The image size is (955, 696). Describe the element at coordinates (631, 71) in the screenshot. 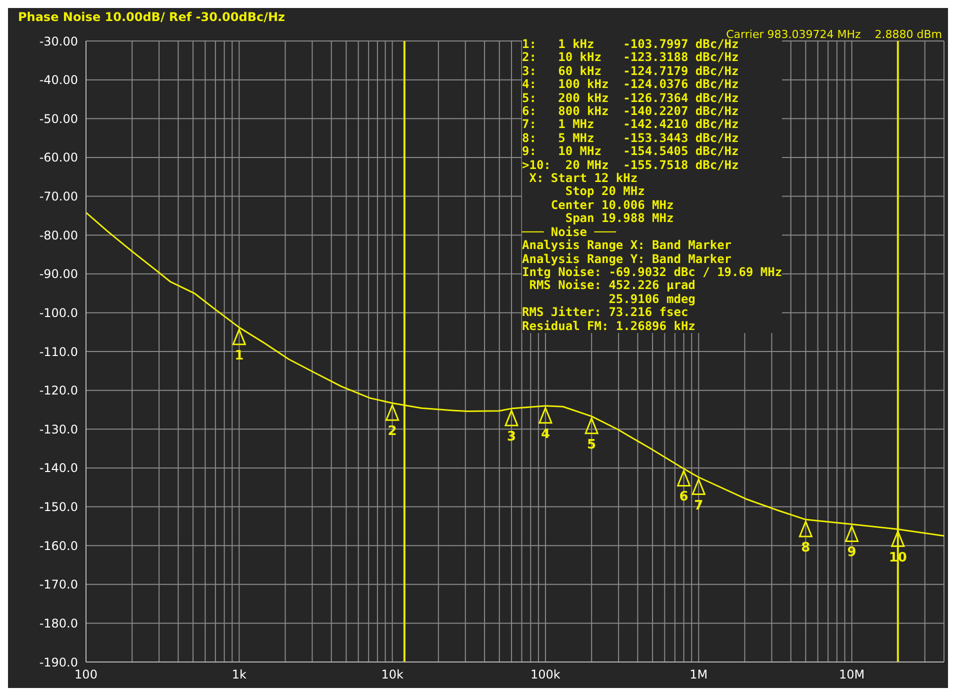

I see `annotation: 3: 60 kHz -124.7179 dBc/Hz` at that location.